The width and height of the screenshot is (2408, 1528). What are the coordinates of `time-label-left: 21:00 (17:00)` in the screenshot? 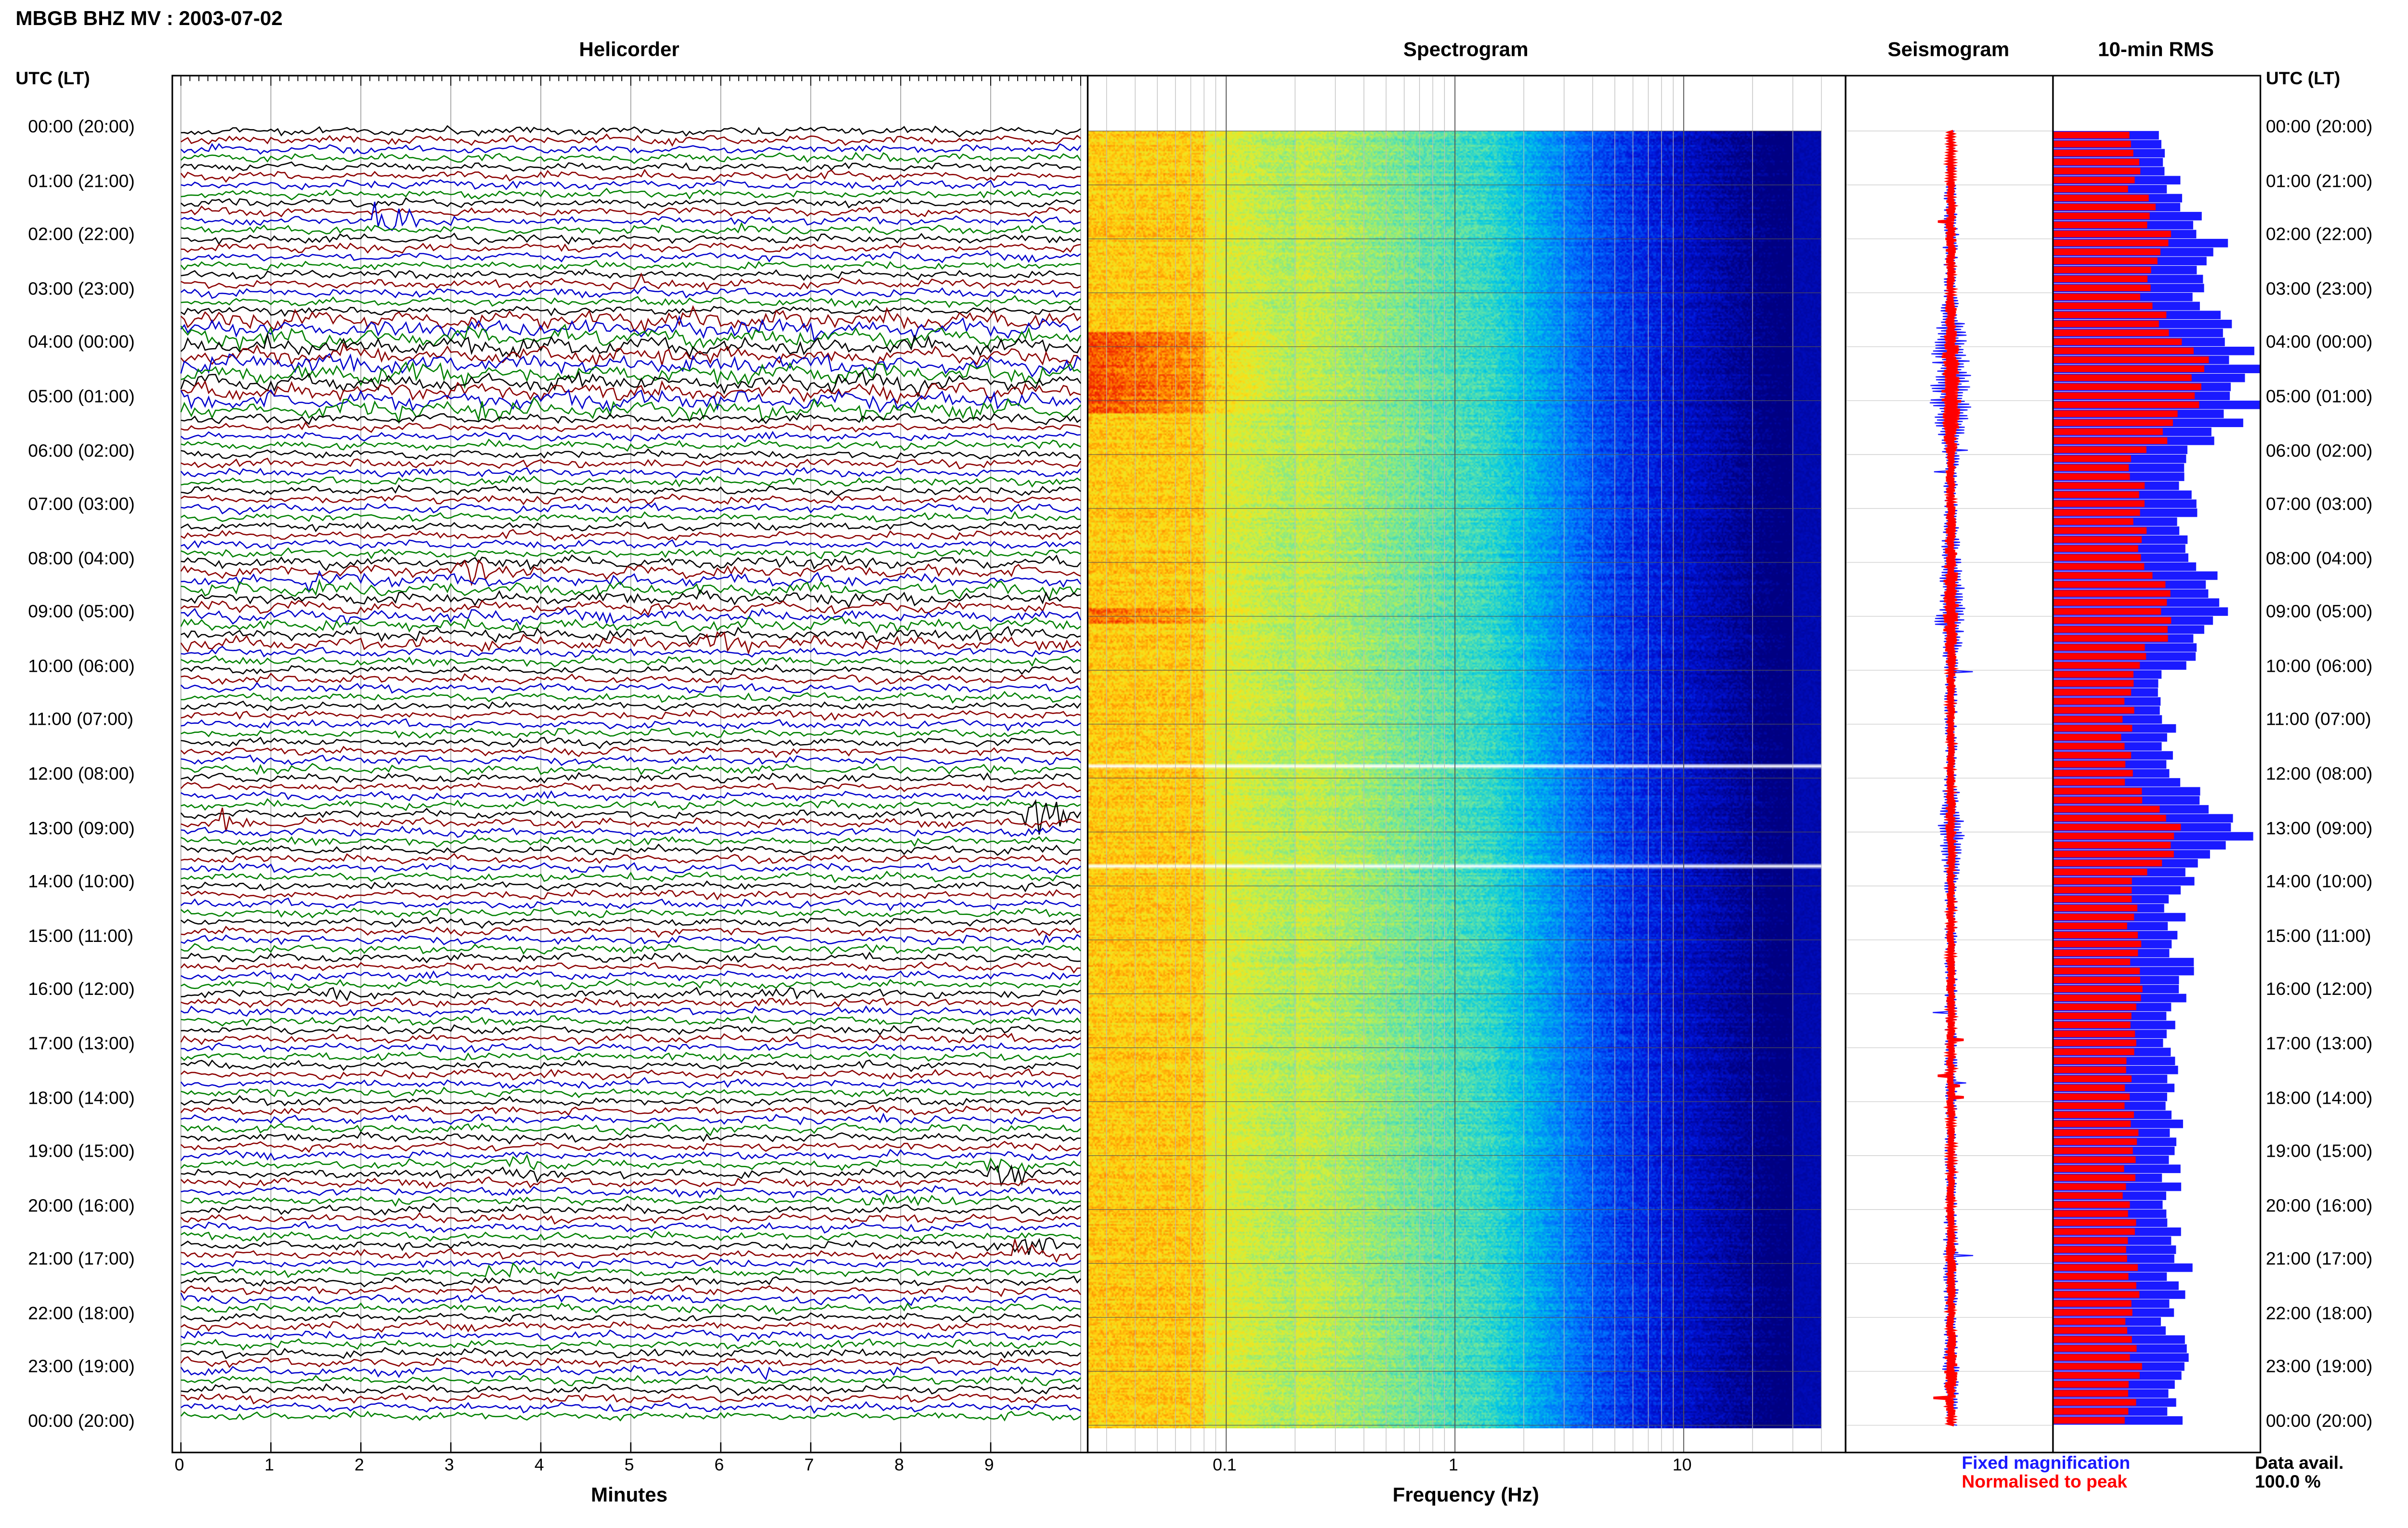 It's located at (81, 1260).